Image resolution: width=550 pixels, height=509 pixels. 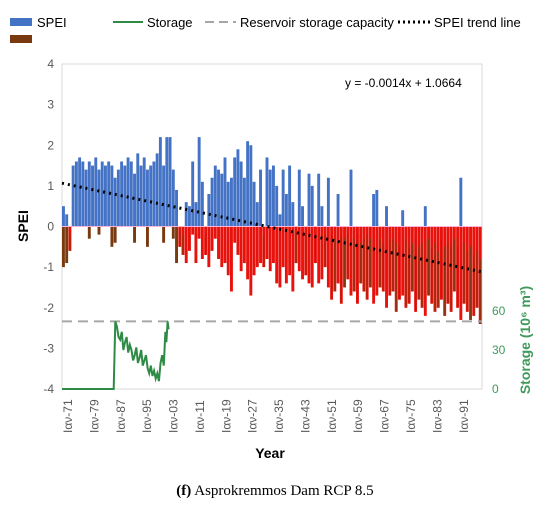 I want to click on x-axis-title: Year, so click(x=270, y=453).